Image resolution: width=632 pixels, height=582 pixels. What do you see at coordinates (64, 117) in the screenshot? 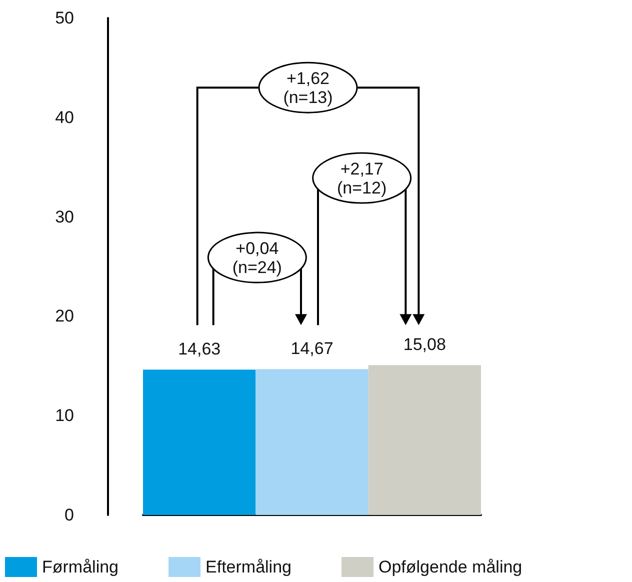
I see `y-tick-label: 40` at bounding box center [64, 117].